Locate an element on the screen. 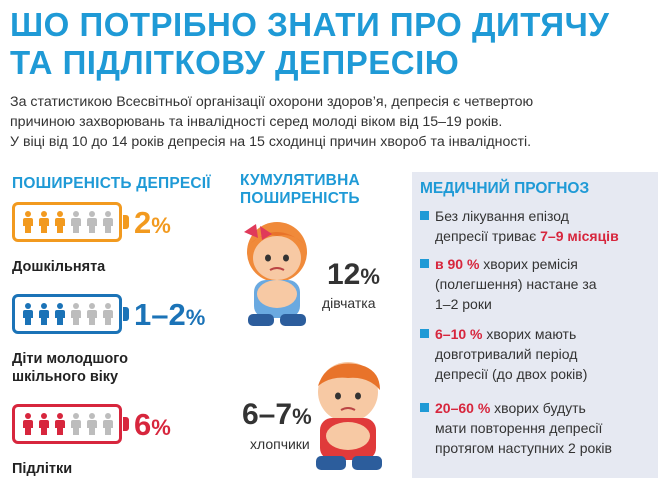 This screenshot has width=665, height=488. battery-teen-icon is located at coordinates (70, 424).